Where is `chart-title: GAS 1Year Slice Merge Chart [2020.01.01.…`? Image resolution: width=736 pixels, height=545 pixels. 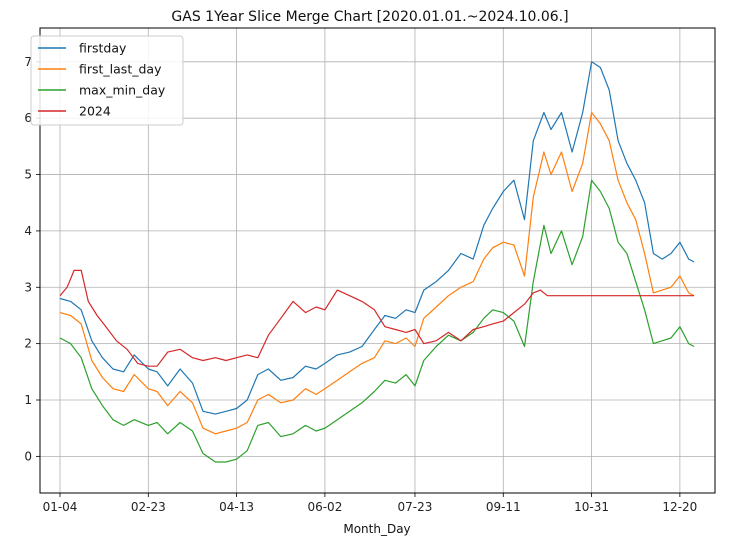
chart-title: GAS 1Year Slice Merge Chart [2020.01.01.… is located at coordinates (369, 17).